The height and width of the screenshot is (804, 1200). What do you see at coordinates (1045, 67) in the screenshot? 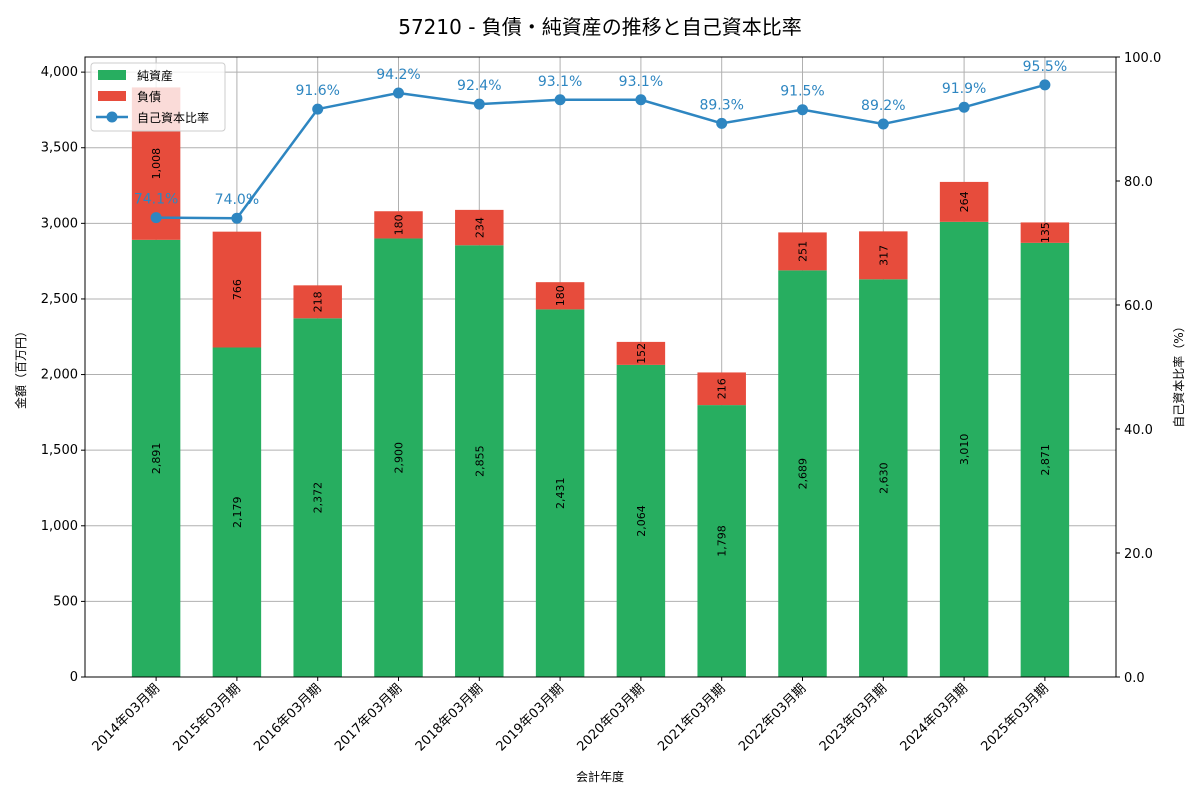
I see `ratio-label: 95.5%` at bounding box center [1045, 67].